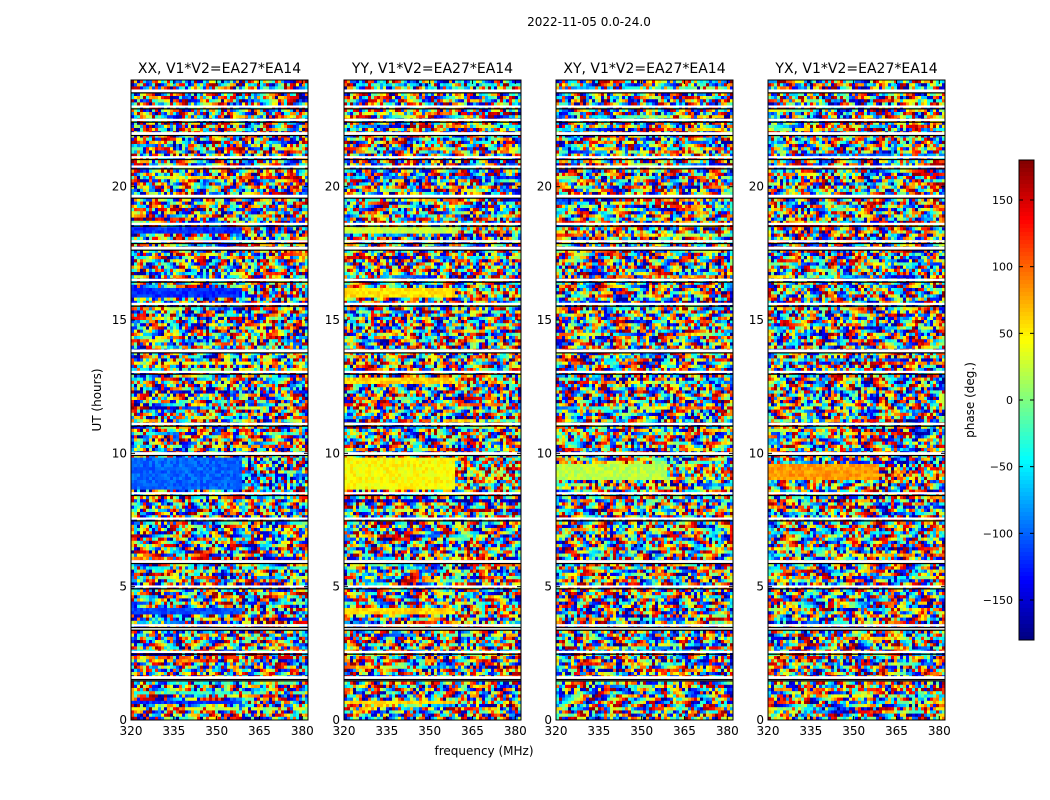 This screenshot has width=1050, height=800. Describe the element at coordinates (998, 533) in the screenshot. I see `colorbar-tick-label: −100` at that location.